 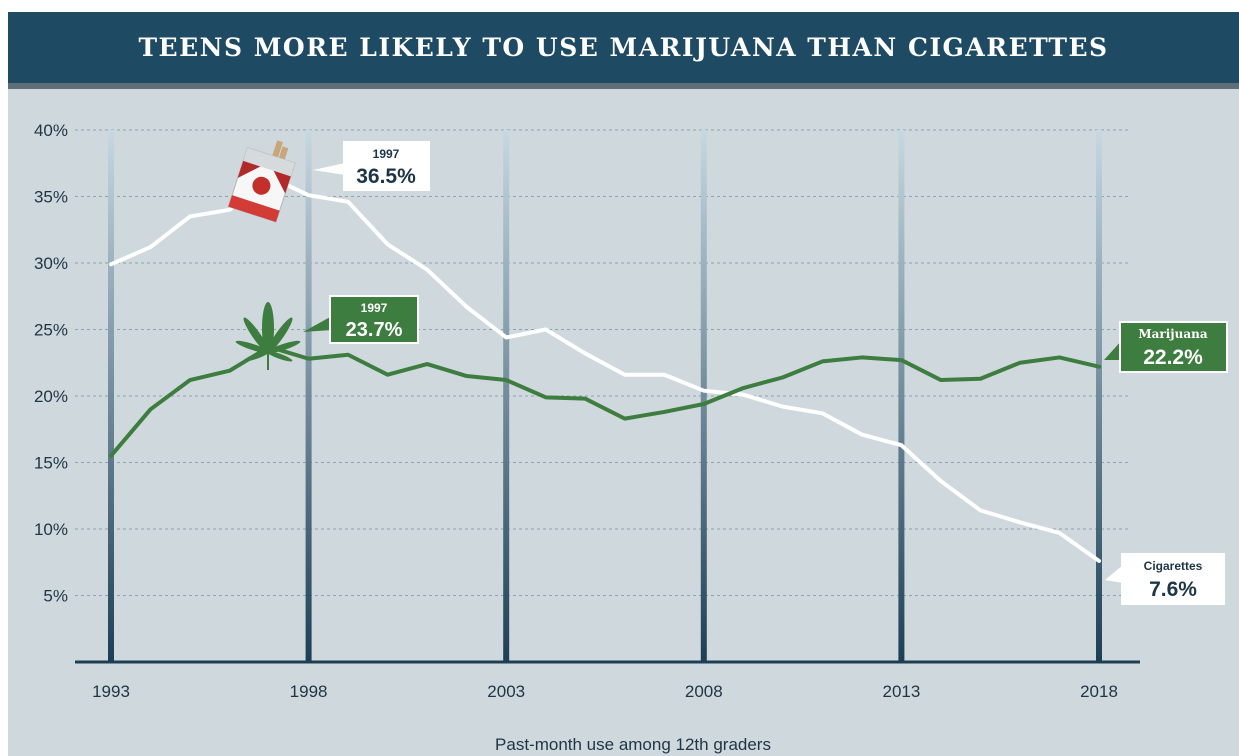 I want to click on x-axis-caption: Past-month use among 12th graders, so click(x=633, y=744).